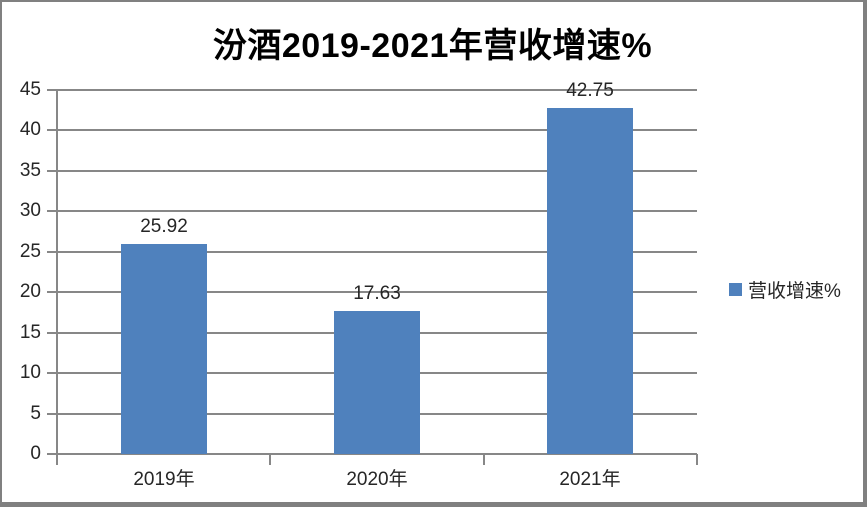 This screenshot has width=867, height=507. What do you see at coordinates (164, 479) in the screenshot?
I see `x-category-label: 2019年` at bounding box center [164, 479].